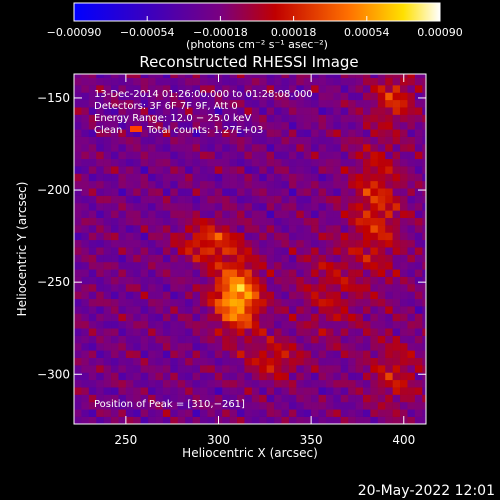  What do you see at coordinates (257, 12) in the screenshot?
I see `colorbar` at bounding box center [257, 12].